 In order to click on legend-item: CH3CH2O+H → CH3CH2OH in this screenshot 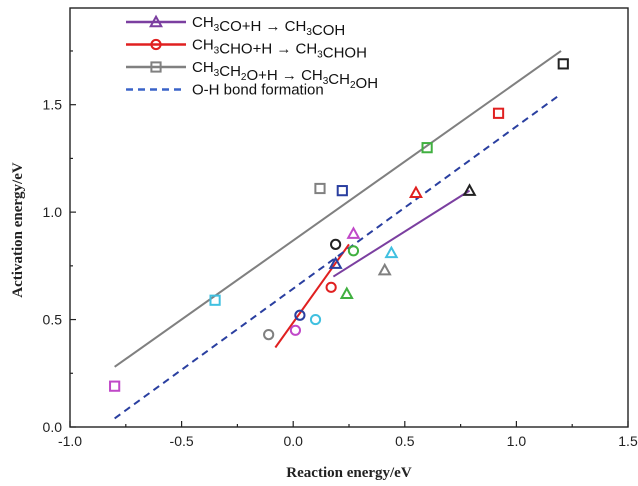, I will do `click(252, 75)`.